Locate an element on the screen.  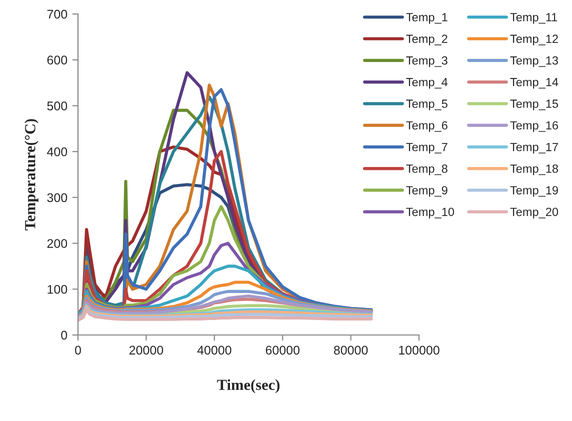
y-tick-label: 400 is located at coordinates (57, 151).